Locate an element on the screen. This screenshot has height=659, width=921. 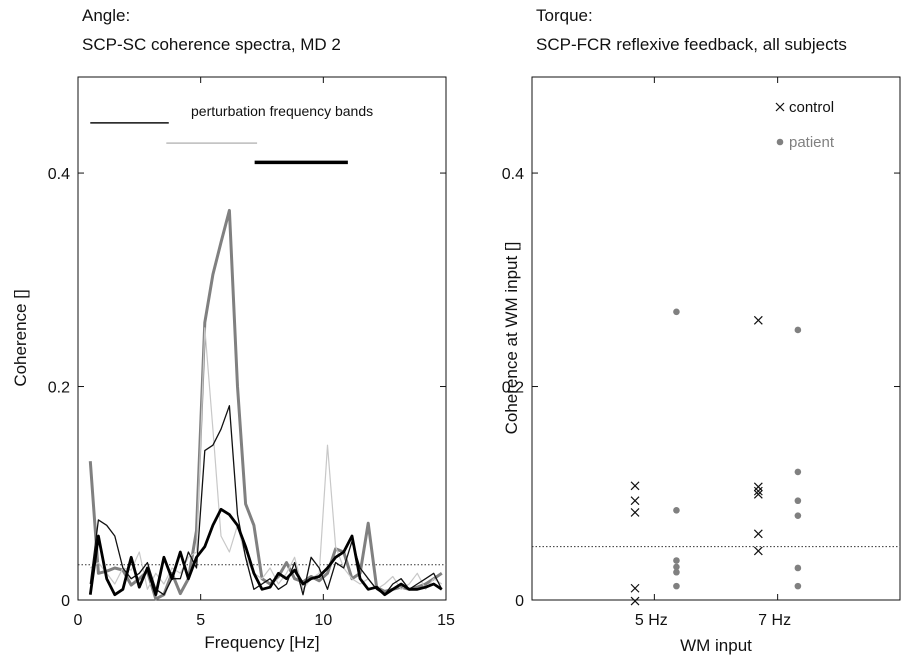
y-axis-label: Coherence [] is located at coordinates (20, 337).